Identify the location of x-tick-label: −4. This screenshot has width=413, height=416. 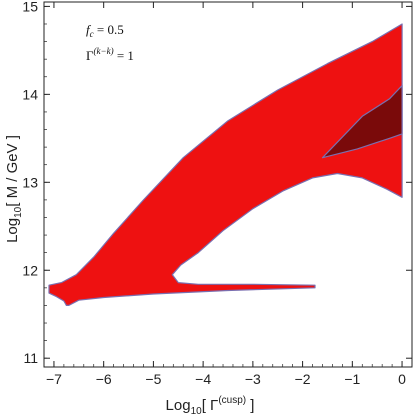
(203, 379).